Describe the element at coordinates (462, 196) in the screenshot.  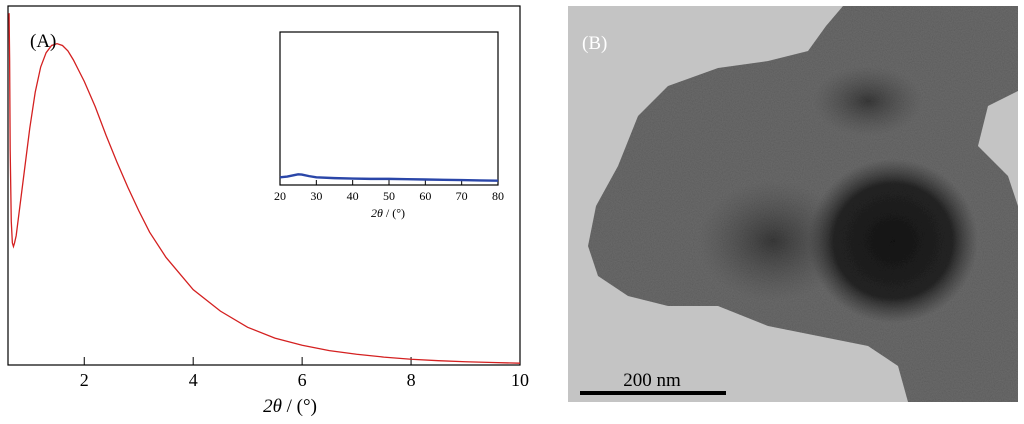
I see `inset-x-tick-label-70: 70` at that location.